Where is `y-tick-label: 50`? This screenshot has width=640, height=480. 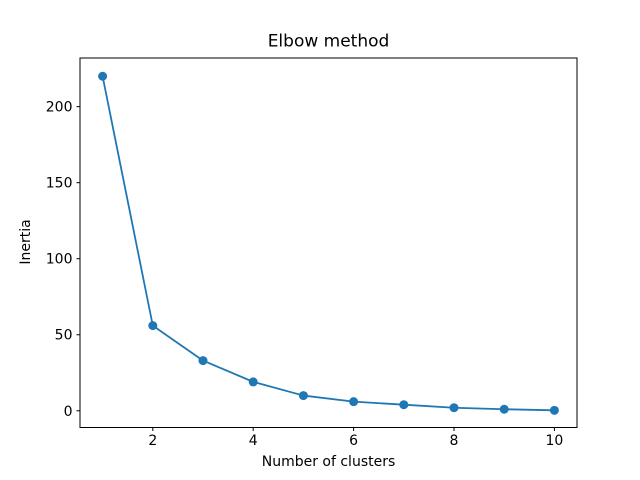 y-tick-label: 50 is located at coordinates (64, 336).